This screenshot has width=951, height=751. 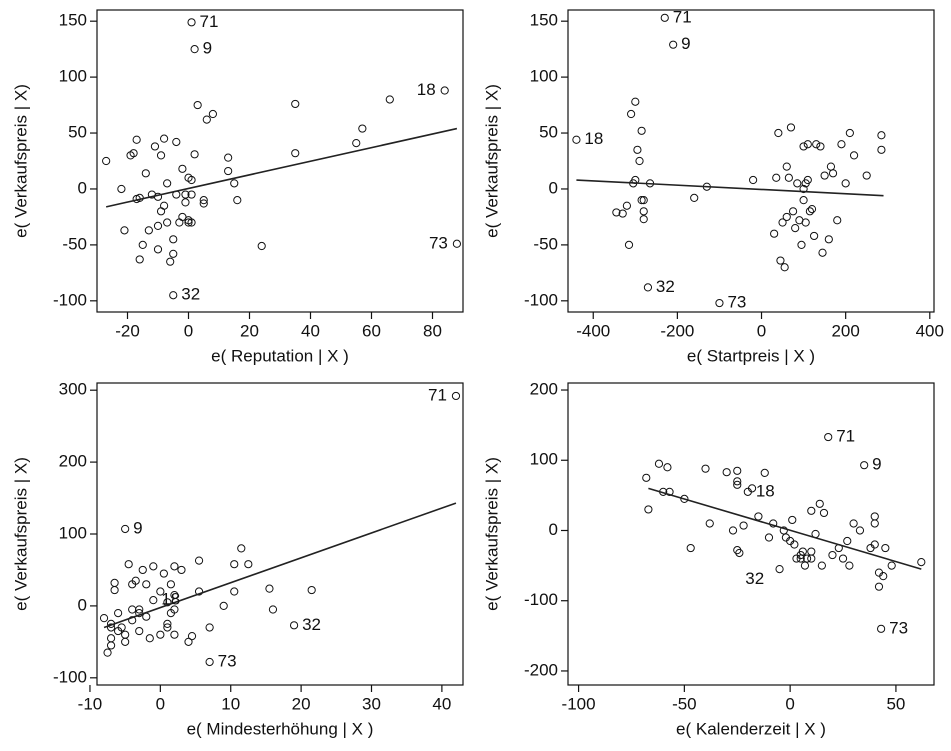 What do you see at coordinates (930, 330) in the screenshot?
I see `x-tick-label: 400` at bounding box center [930, 330].